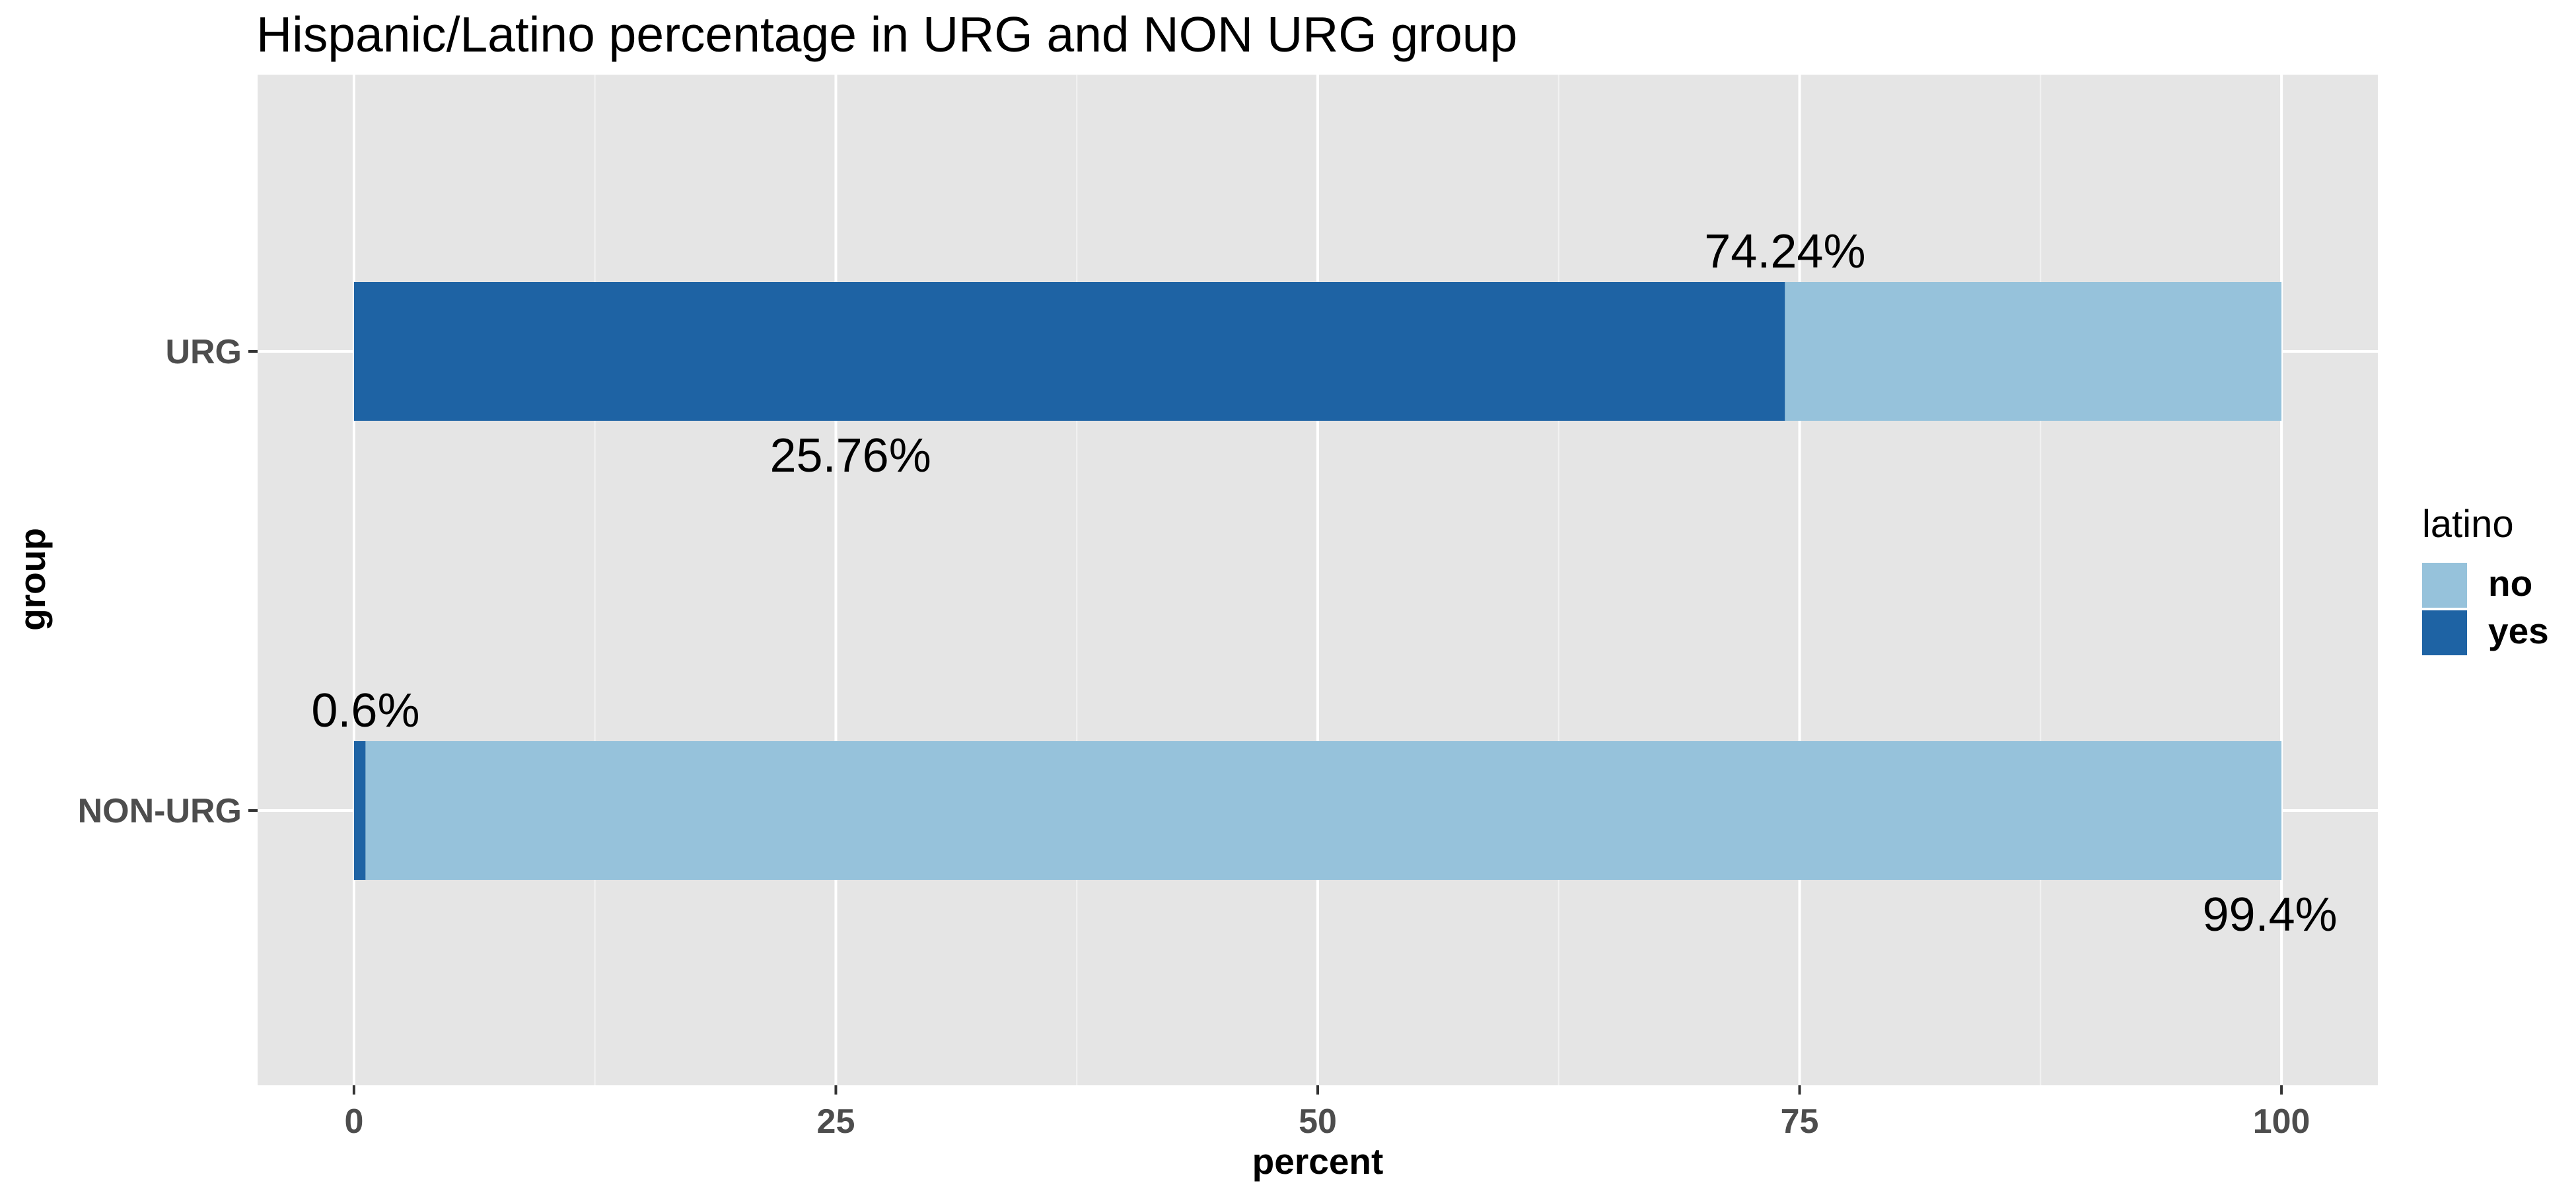 The height and width of the screenshot is (1189, 2576). I want to click on bar-yes-urg, so click(1069, 351).